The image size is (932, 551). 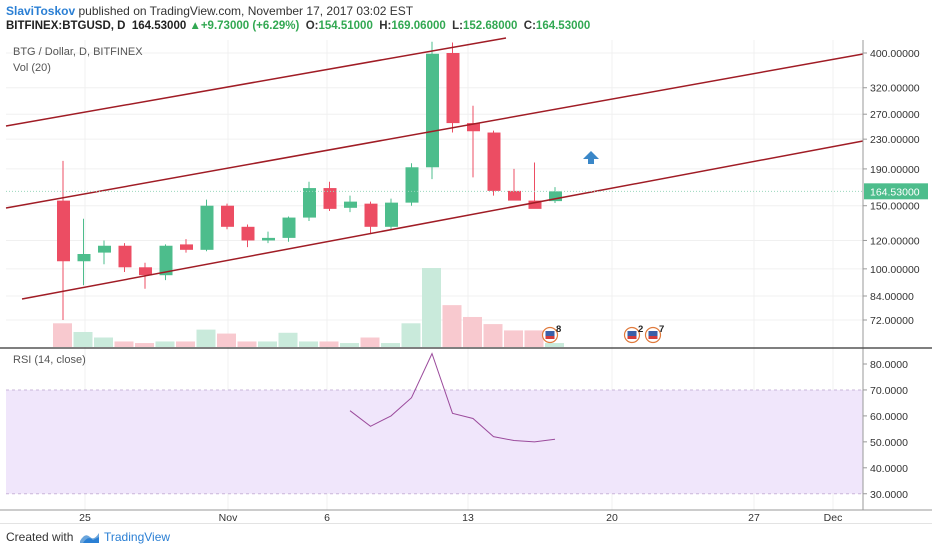 I want to click on last-price-tag-label: 164.53000, so click(x=895, y=192).